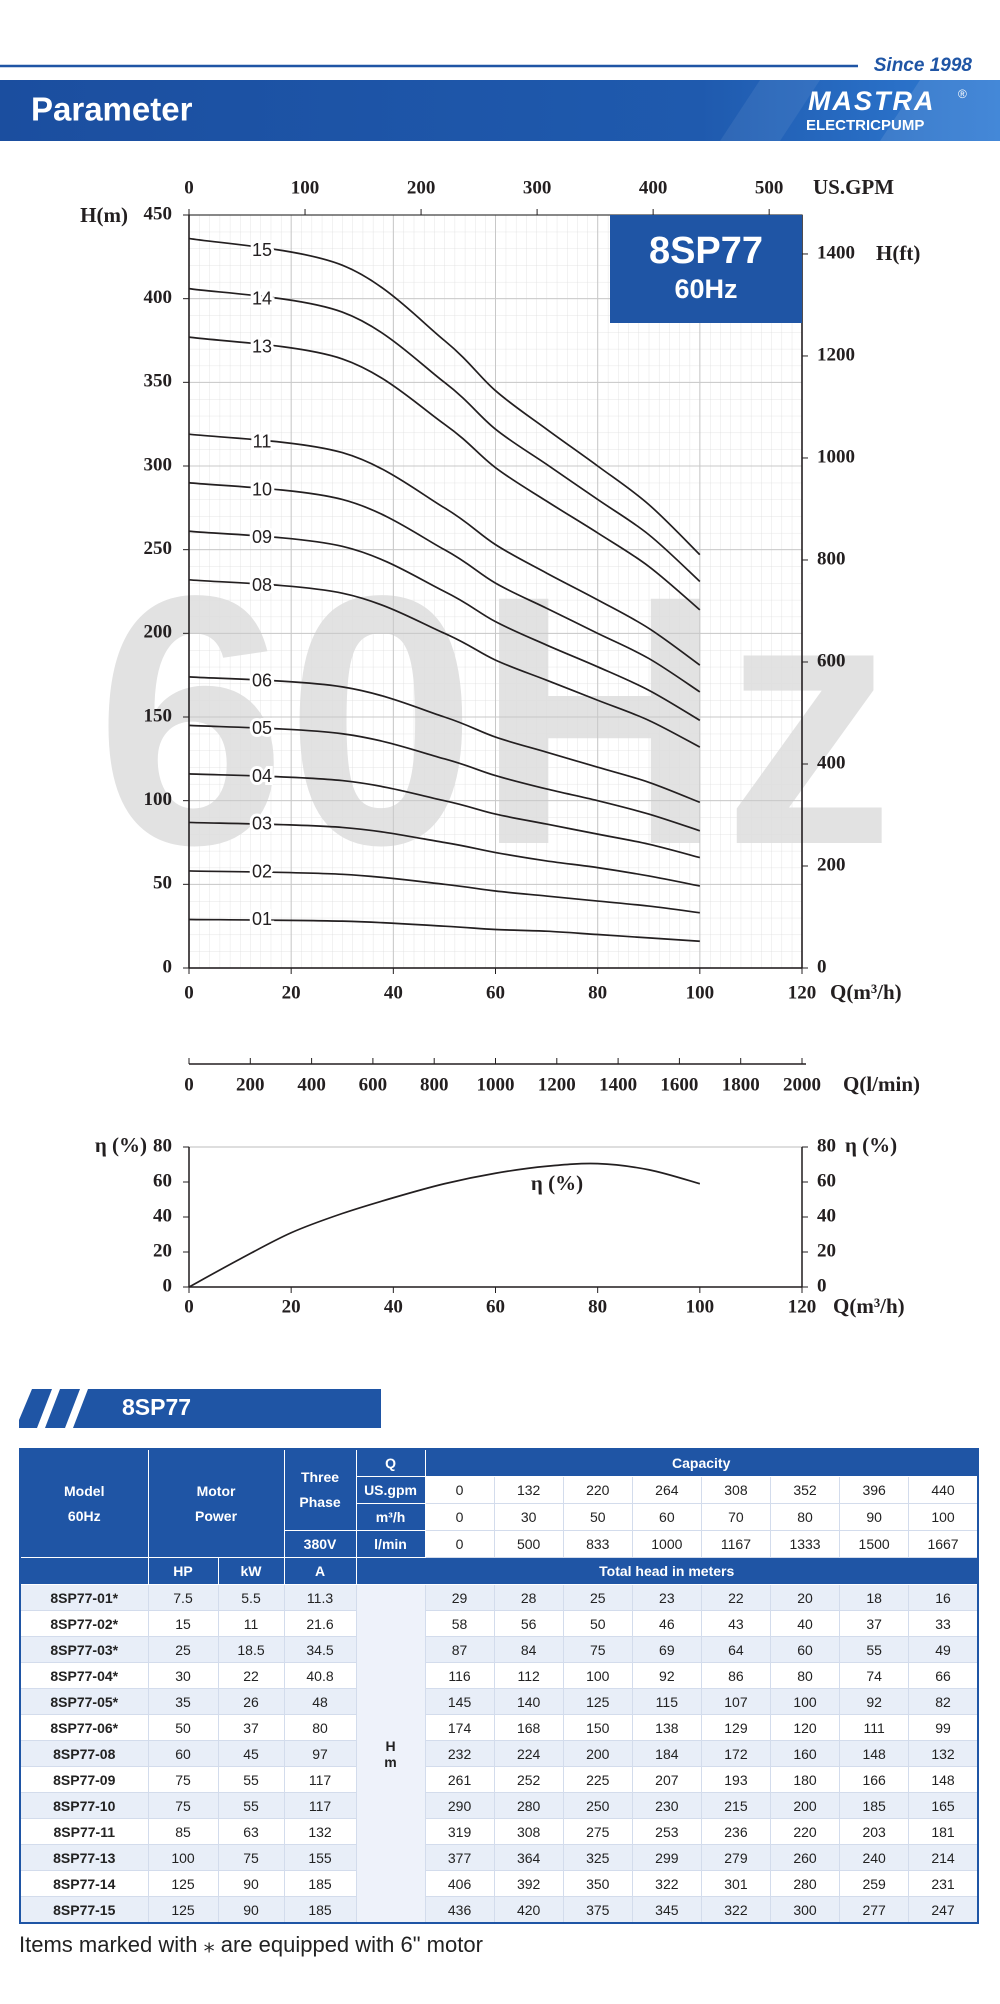 This screenshot has width=1000, height=2004. Describe the element at coordinates (874, 1517) in the screenshot. I see `capacity-value: 90` at that location.